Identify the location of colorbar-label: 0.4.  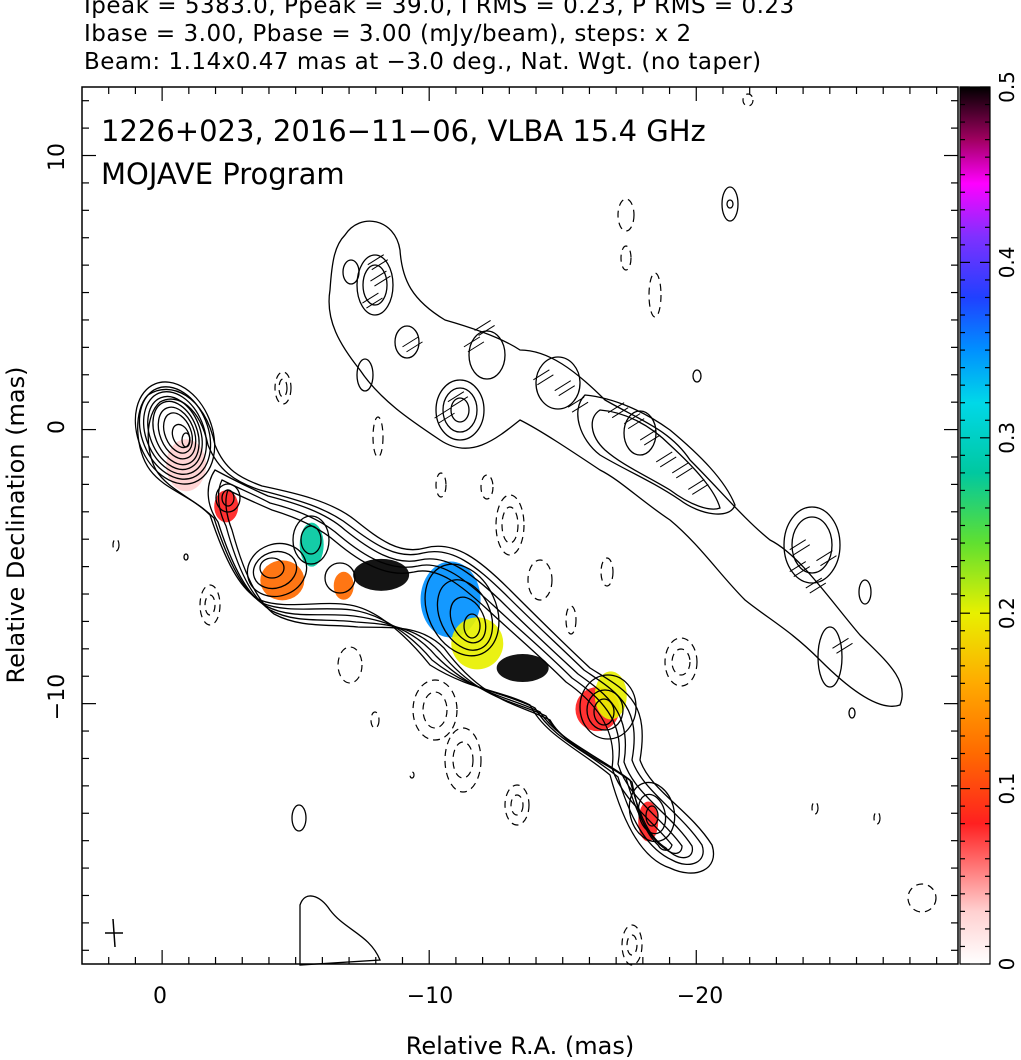
(1007, 262).